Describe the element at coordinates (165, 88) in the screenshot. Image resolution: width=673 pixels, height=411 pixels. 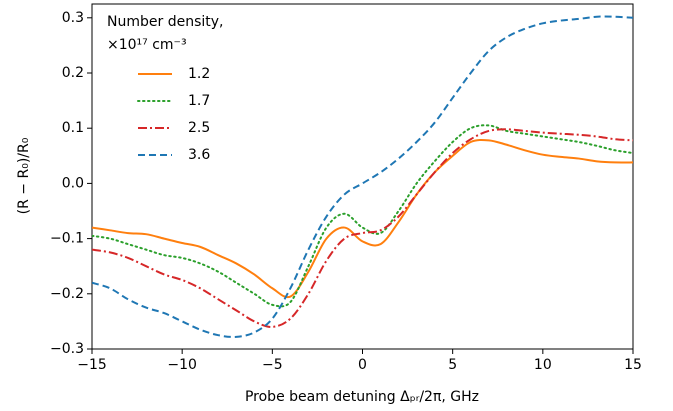
I see `legend: Number density, ×10¹⁷ cm⁻³ 1.2 1.7 2.5 3.6` at that location.